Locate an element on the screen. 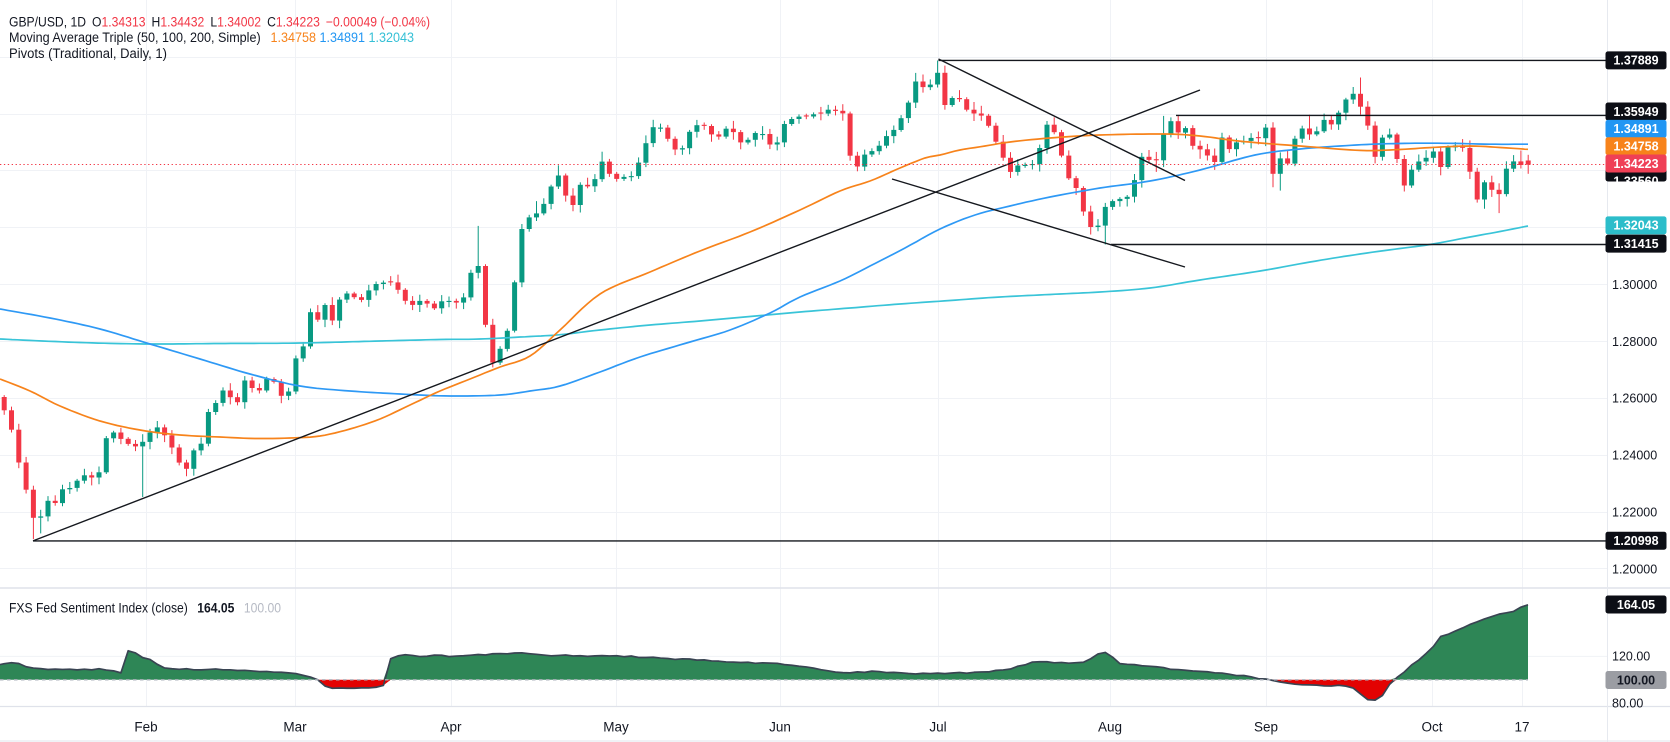 The height and width of the screenshot is (742, 1670). svg-text: 1.26000 is located at coordinates (1634, 399).